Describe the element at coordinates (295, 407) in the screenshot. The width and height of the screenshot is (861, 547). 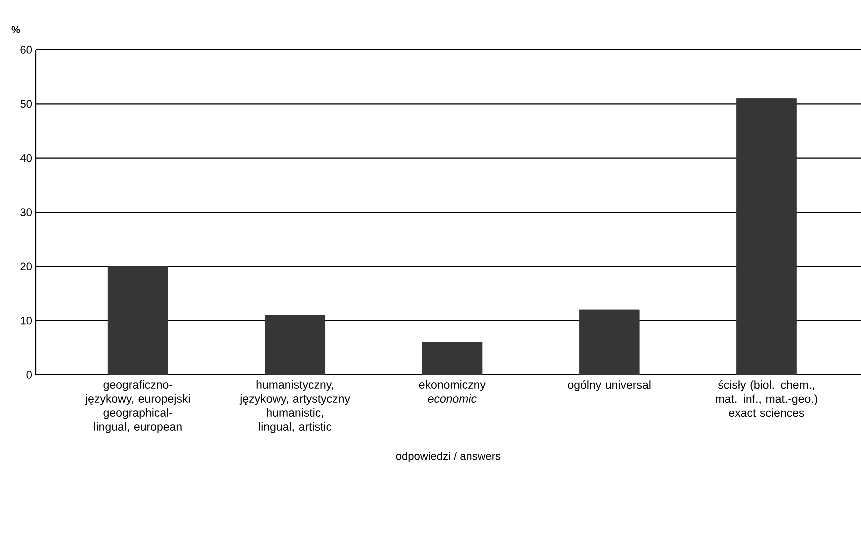
I see `x-tick-label: humanistyczny, językowy, artystyczny humanistic, lingual, artistic` at that location.